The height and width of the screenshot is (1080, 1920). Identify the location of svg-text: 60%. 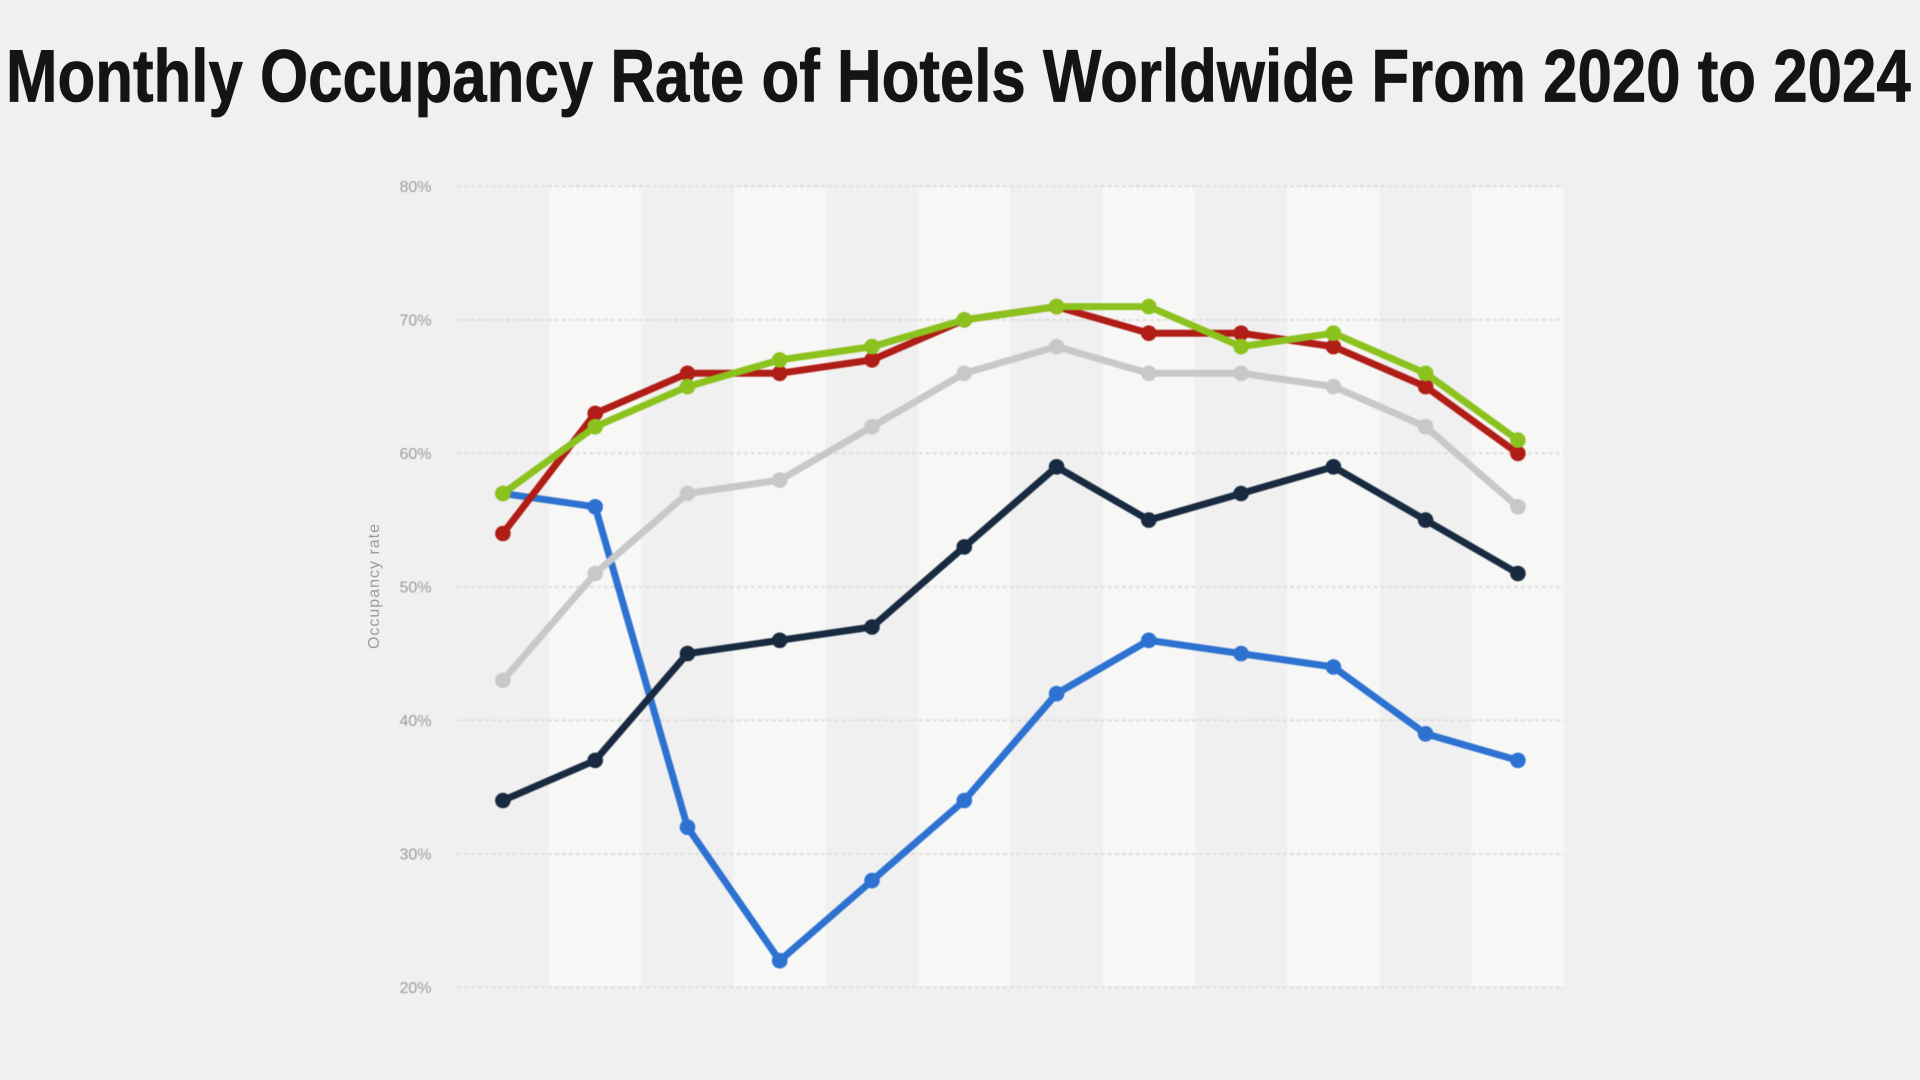
(415, 454).